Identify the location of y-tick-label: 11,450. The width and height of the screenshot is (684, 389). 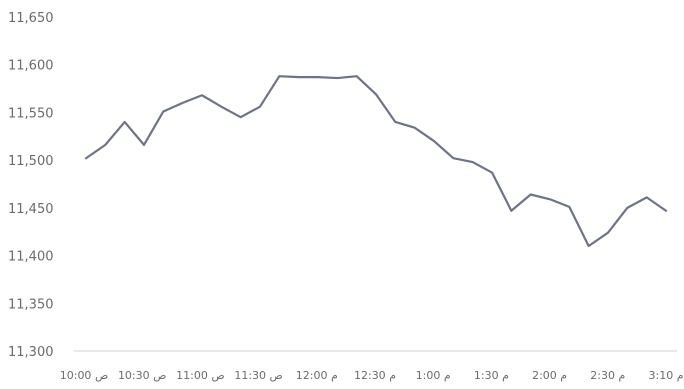
(31, 209).